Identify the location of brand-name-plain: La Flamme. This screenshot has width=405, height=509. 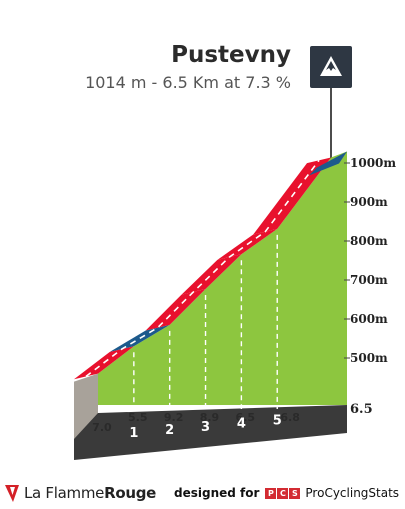
(64, 493).